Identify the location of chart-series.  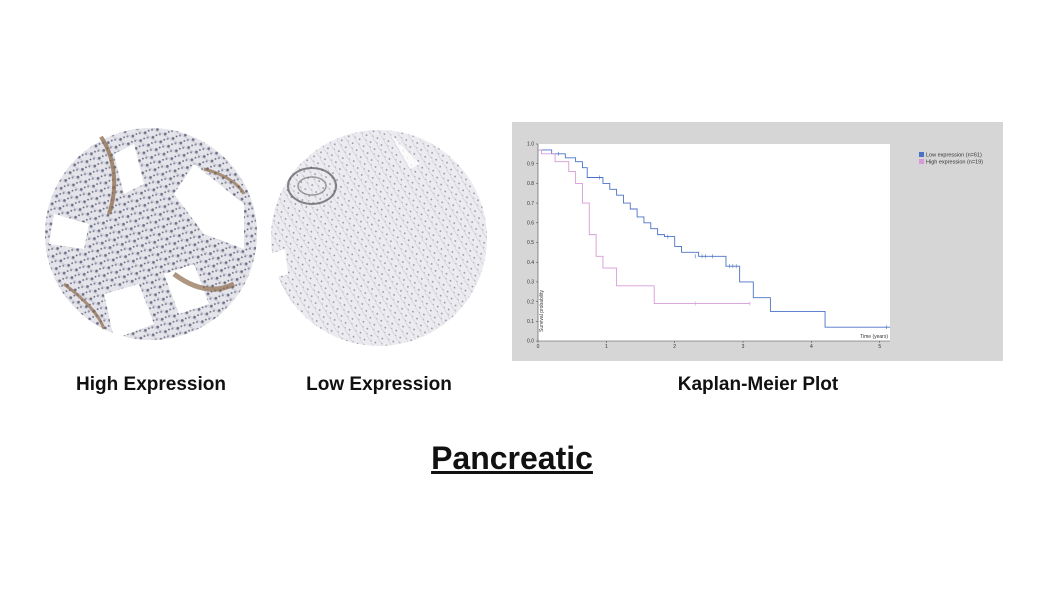
(714, 238).